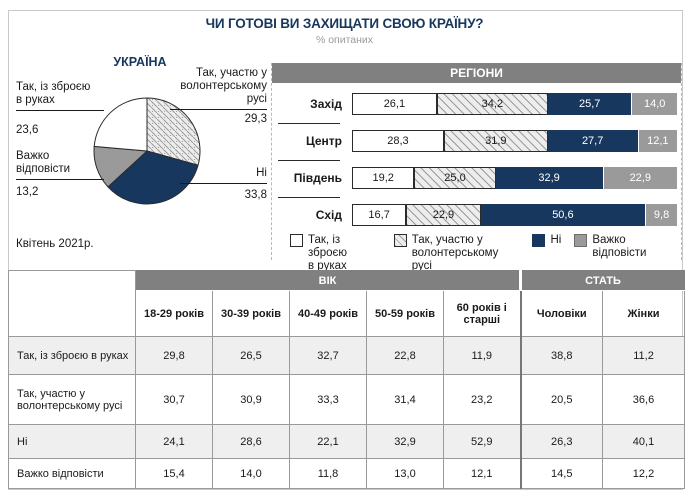 Image resolution: width=689 pixels, height=499 pixels. I want to click on bar-segment-no: 27,7, so click(592, 141).